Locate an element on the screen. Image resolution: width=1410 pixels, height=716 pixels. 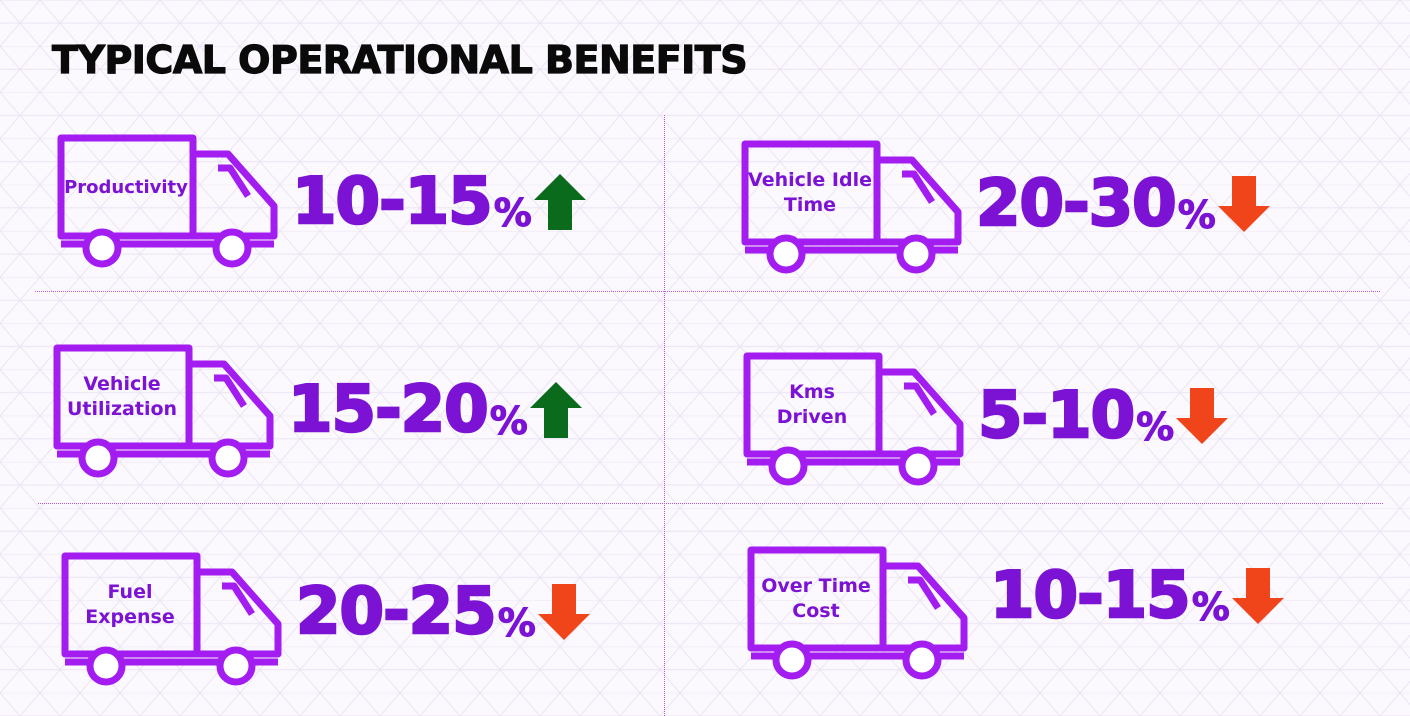
benefit-label: Kms Driven is located at coordinates (812, 404).